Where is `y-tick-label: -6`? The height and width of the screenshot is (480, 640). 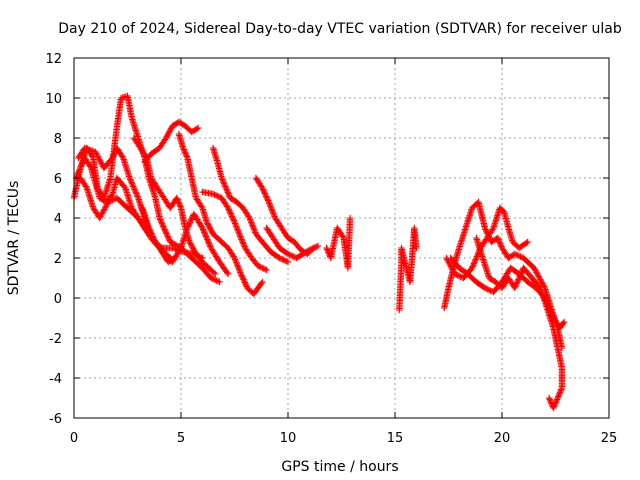 y-tick-label: -6 is located at coordinates (55, 419).